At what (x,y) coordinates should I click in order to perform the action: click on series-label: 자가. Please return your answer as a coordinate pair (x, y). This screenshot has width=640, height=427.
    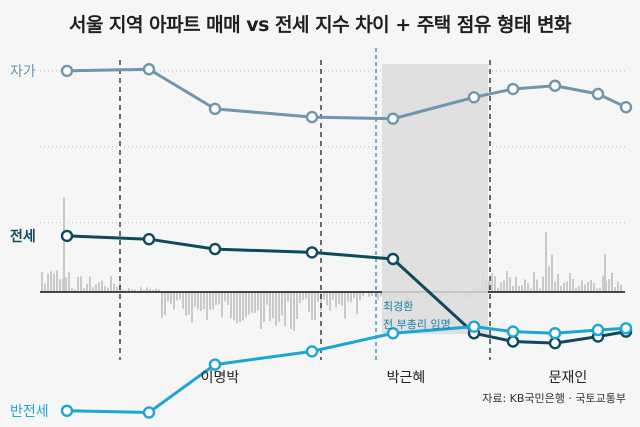
    Looking at the image, I should click on (23, 72).